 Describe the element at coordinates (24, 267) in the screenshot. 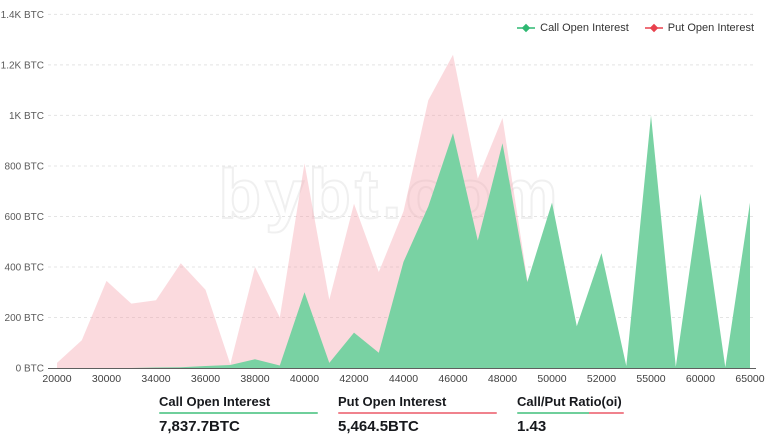

I see `y-axis-label: 400 BTC` at that location.